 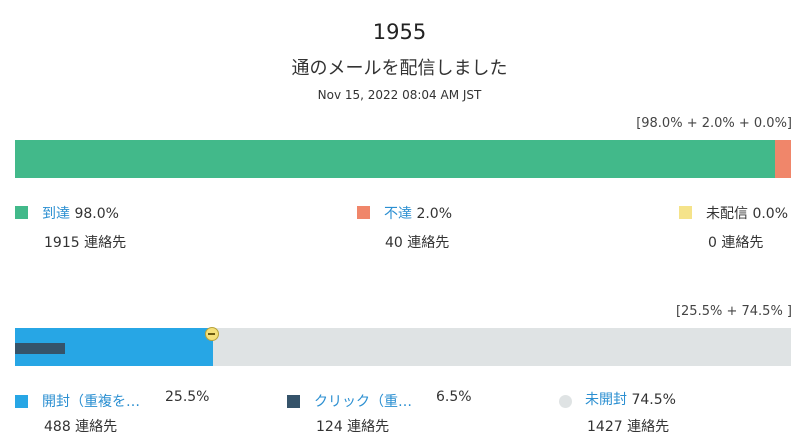 I want to click on unopened-swatch, so click(x=565, y=401).